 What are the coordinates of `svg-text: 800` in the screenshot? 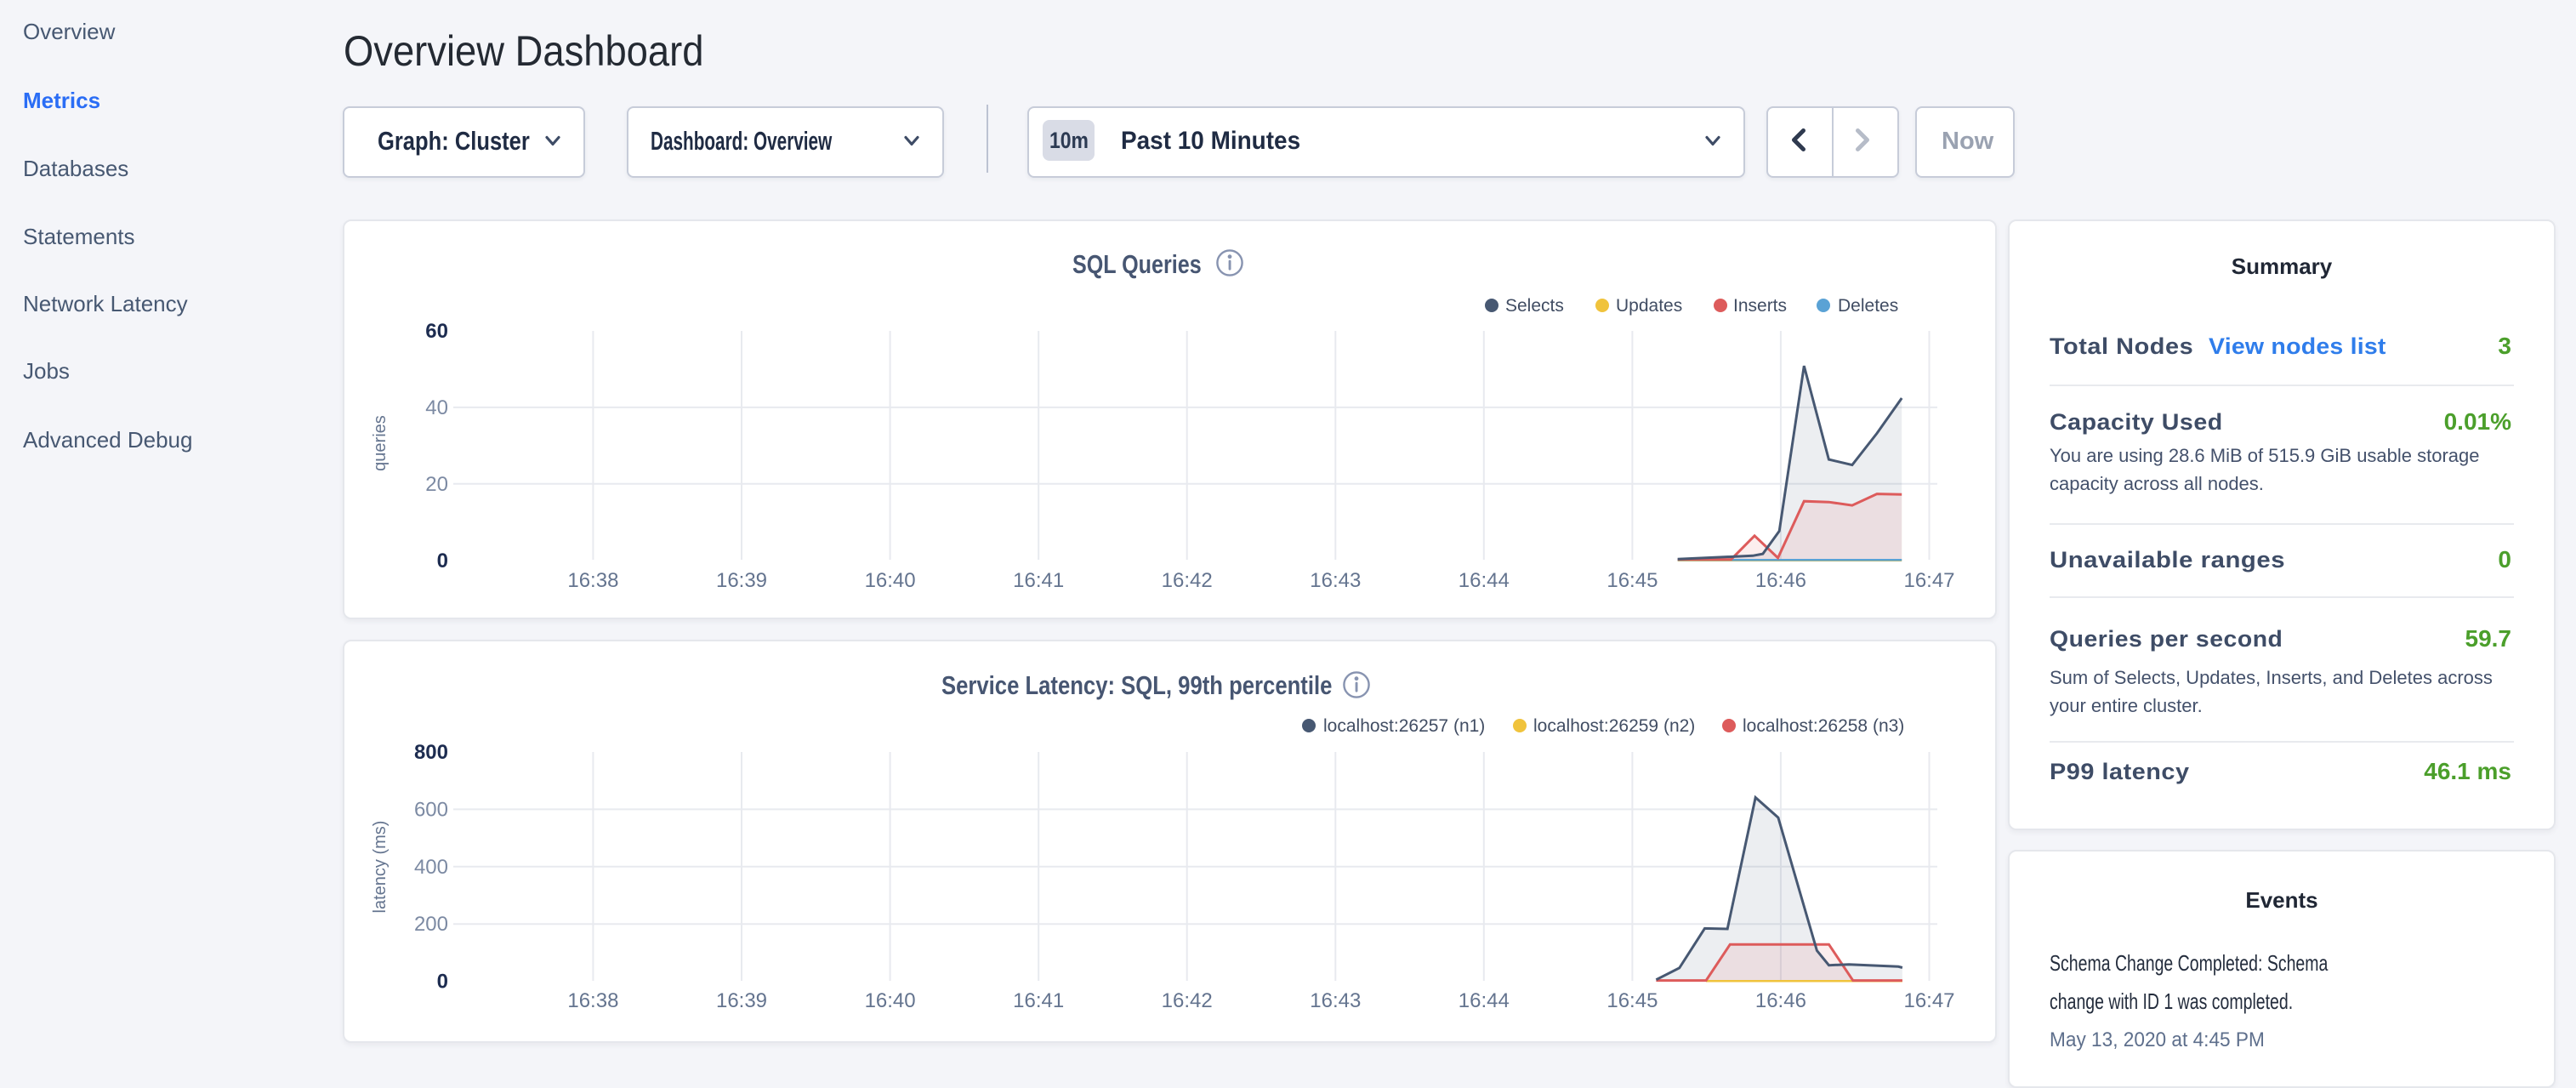 It's located at (431, 752).